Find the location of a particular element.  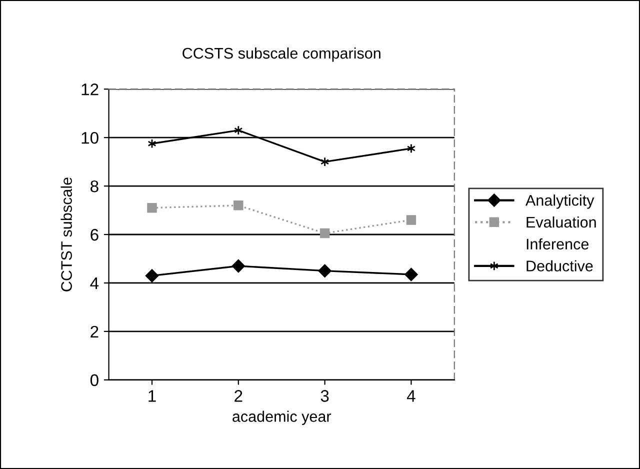

y-tick-label: 10 is located at coordinates (90, 138).